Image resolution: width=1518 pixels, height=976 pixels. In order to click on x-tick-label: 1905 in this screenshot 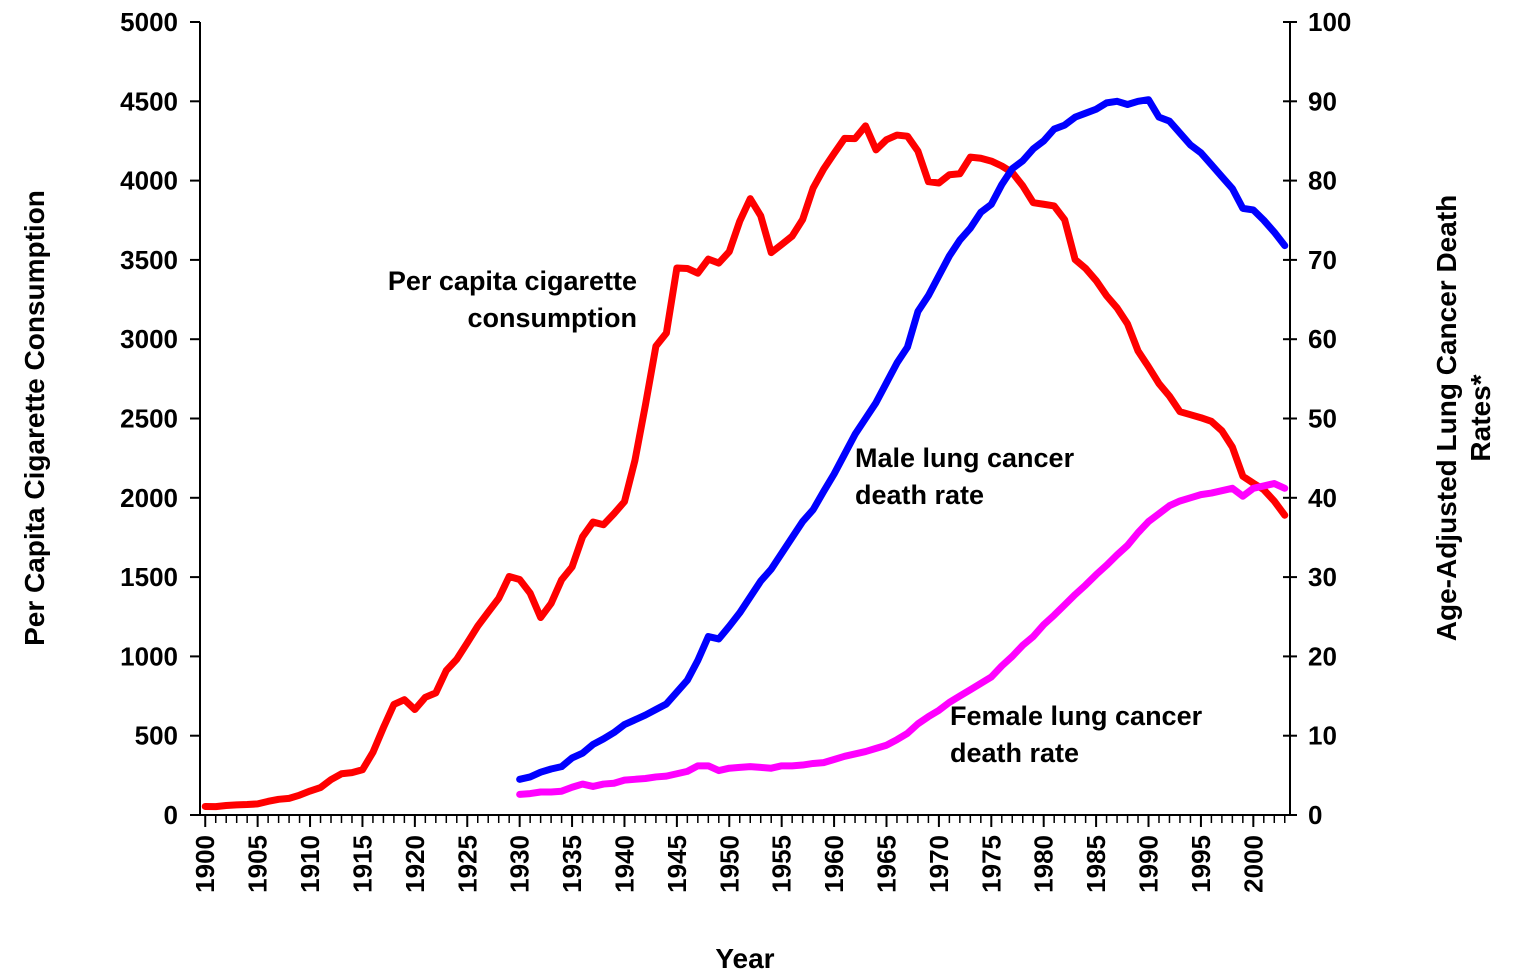, I will do `click(258, 864)`.